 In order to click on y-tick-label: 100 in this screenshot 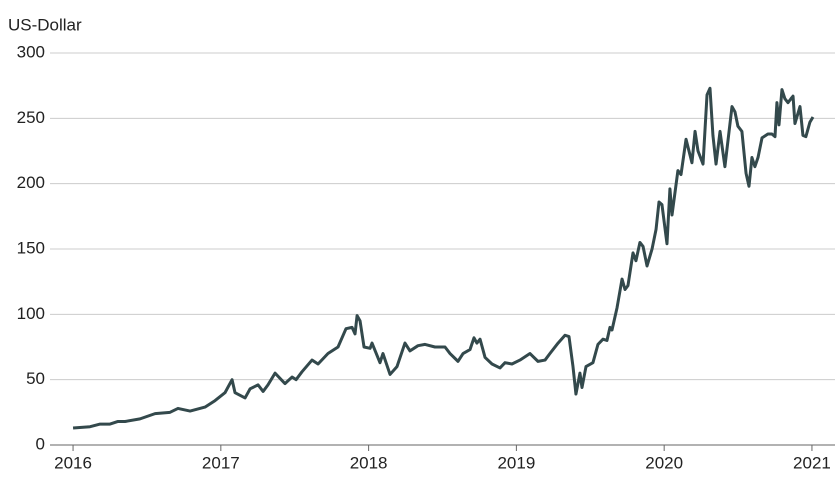, I will do `click(31, 313)`.